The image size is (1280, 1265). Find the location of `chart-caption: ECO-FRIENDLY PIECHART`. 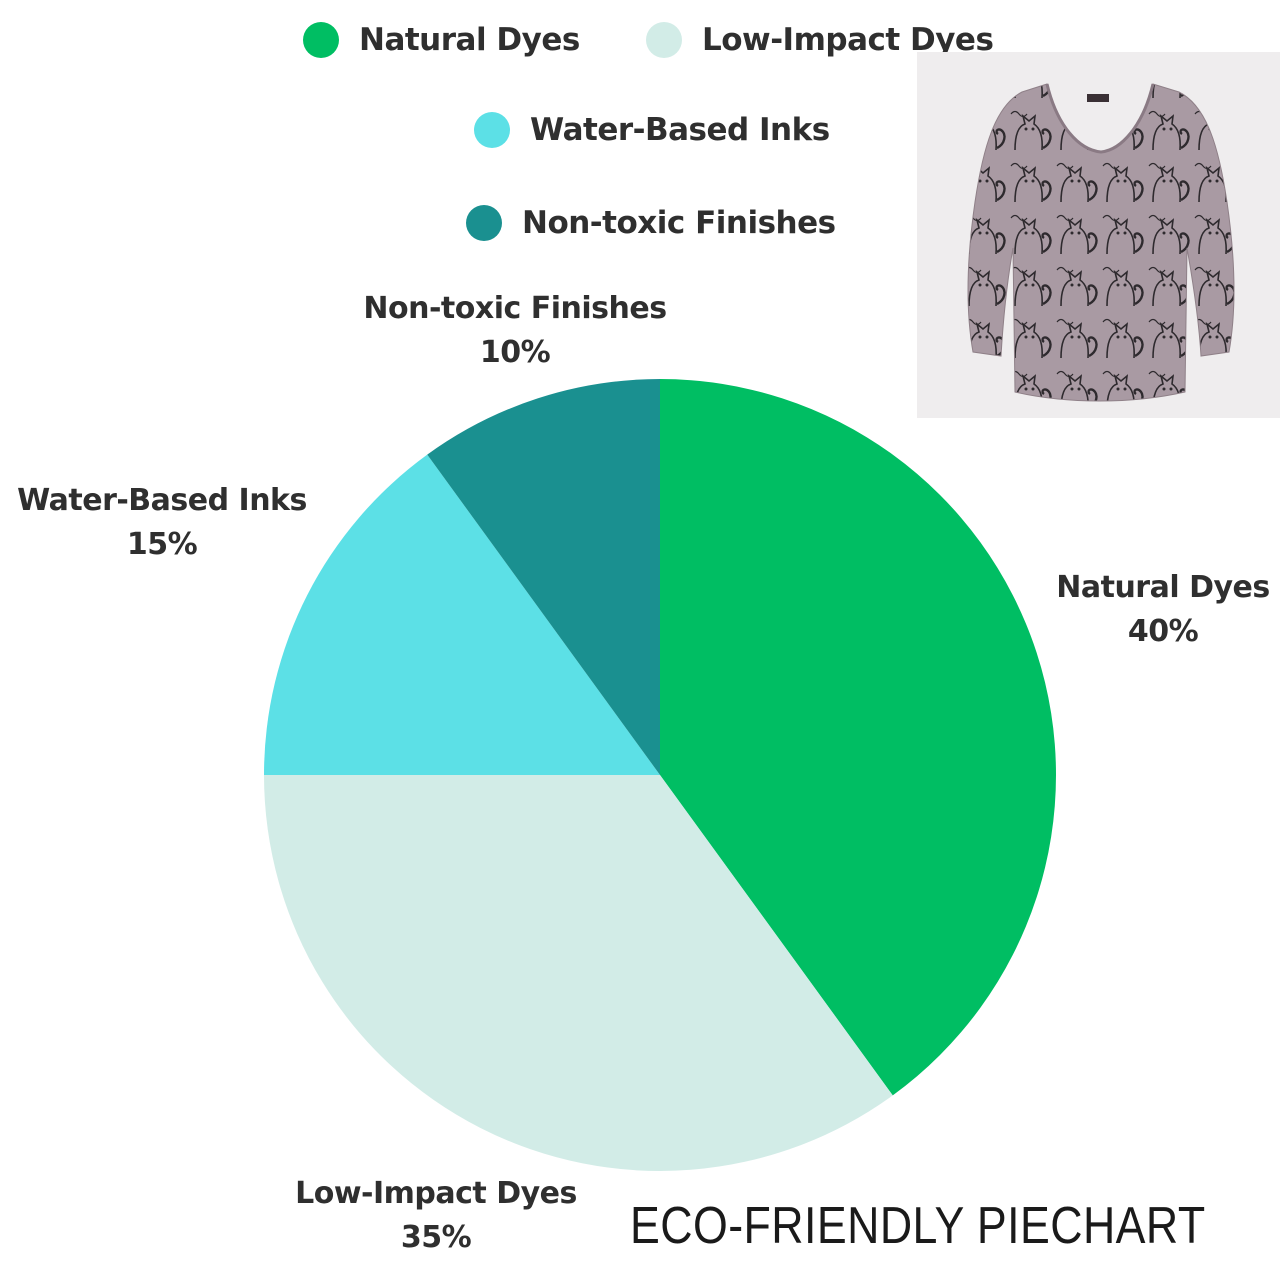

chart-caption: ECO-FRIENDLY PIECHART is located at coordinates (918, 1226).